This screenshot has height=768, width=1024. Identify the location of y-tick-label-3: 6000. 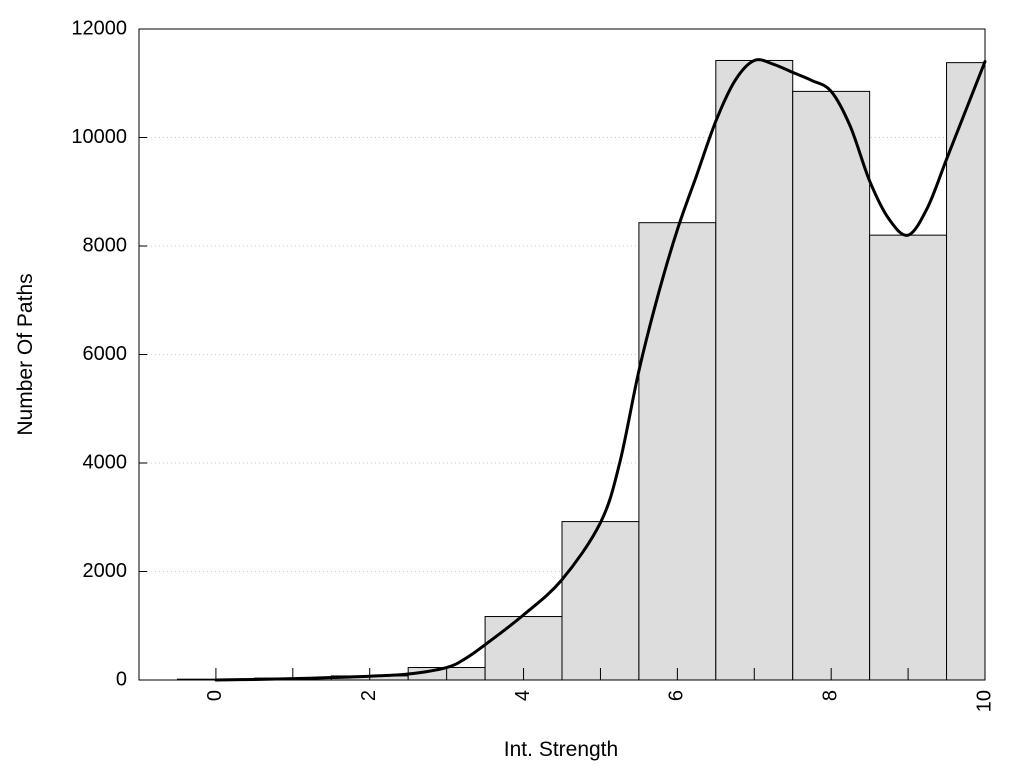
(105, 354).